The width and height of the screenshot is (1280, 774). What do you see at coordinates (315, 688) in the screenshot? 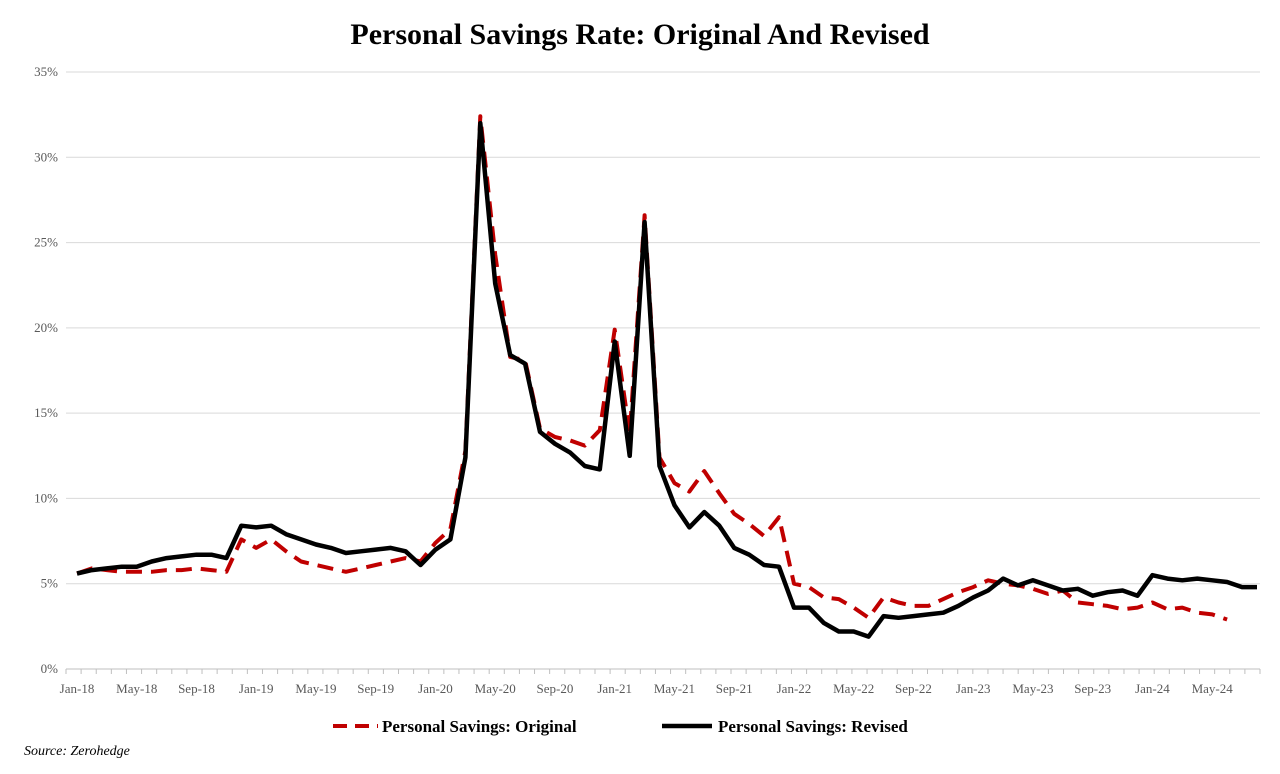
I see `x-tick-label: May-19` at bounding box center [315, 688].